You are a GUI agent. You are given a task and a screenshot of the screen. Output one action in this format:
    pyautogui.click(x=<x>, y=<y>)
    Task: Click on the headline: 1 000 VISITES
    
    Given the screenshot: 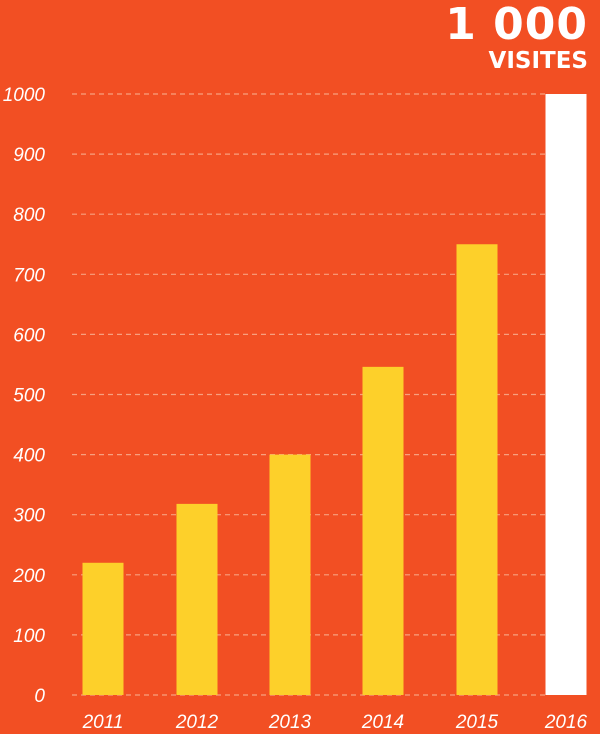 What is the action you would take?
    pyautogui.click(x=516, y=37)
    